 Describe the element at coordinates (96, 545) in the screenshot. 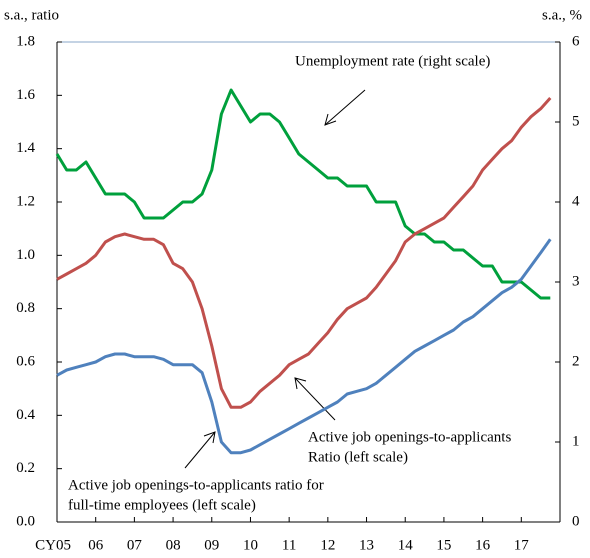

I see `x-tick-label: 06` at that location.